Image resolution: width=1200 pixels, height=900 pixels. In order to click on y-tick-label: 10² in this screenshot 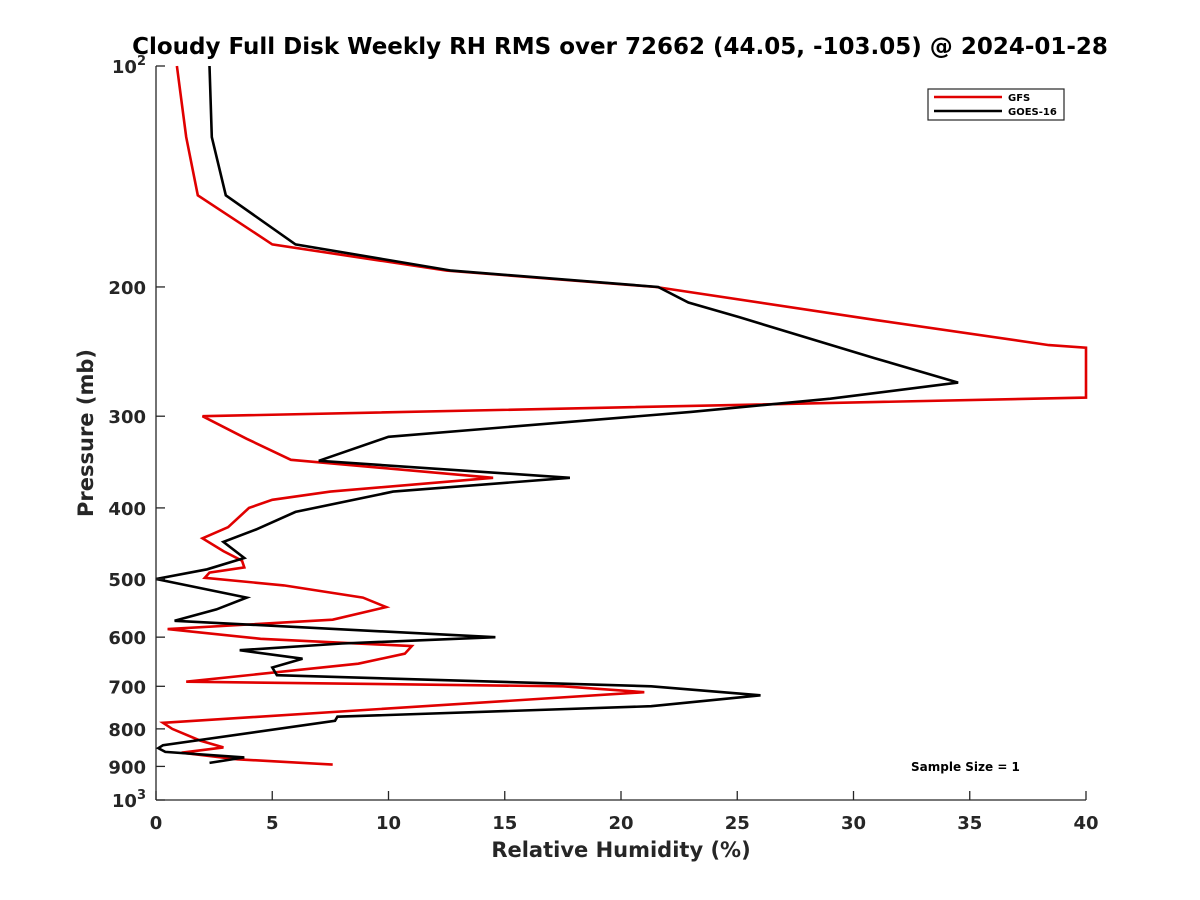, I will do `click(129, 66)`.